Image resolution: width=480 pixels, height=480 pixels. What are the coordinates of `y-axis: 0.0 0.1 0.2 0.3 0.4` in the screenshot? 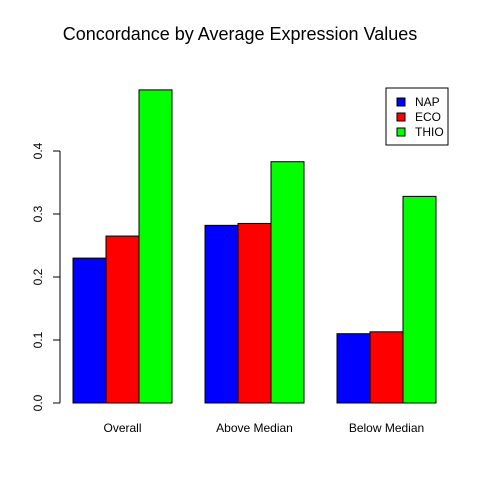 It's located at (46, 276).